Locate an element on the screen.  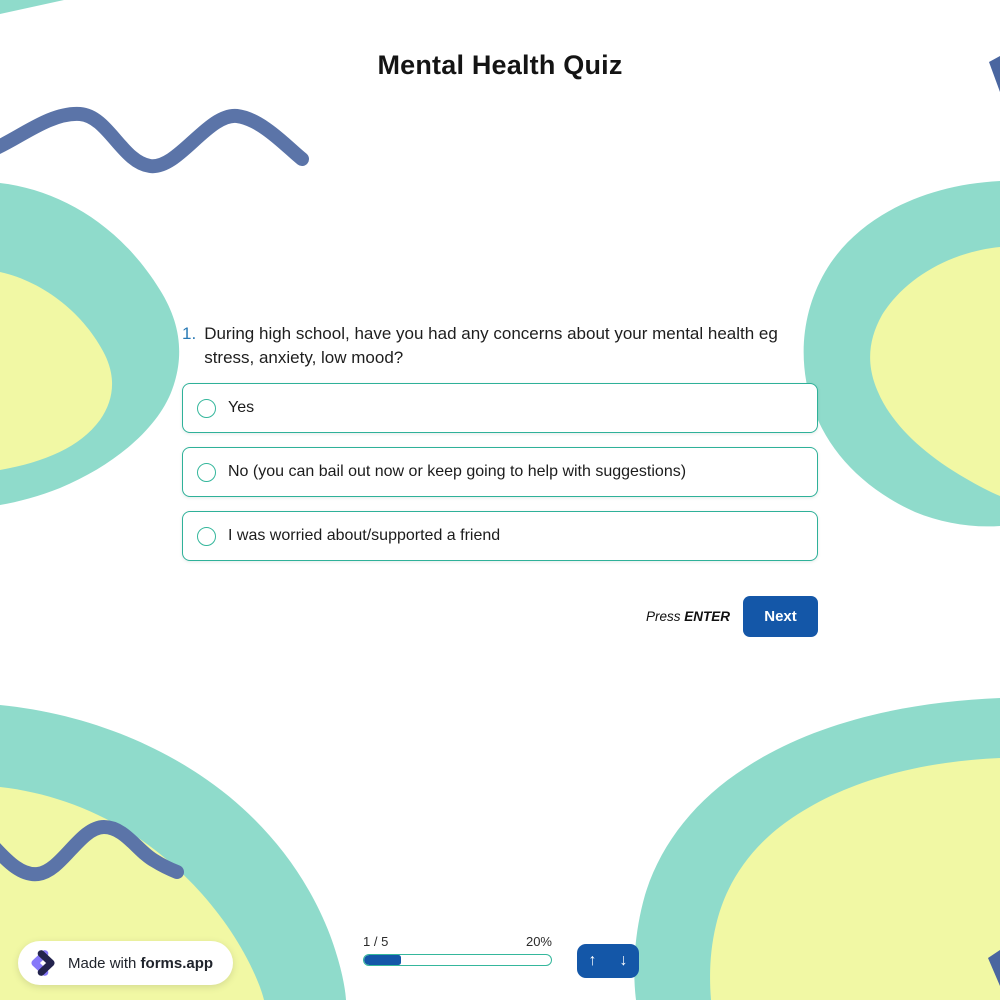
teal-wedge-top-left is located at coordinates (32, 7).